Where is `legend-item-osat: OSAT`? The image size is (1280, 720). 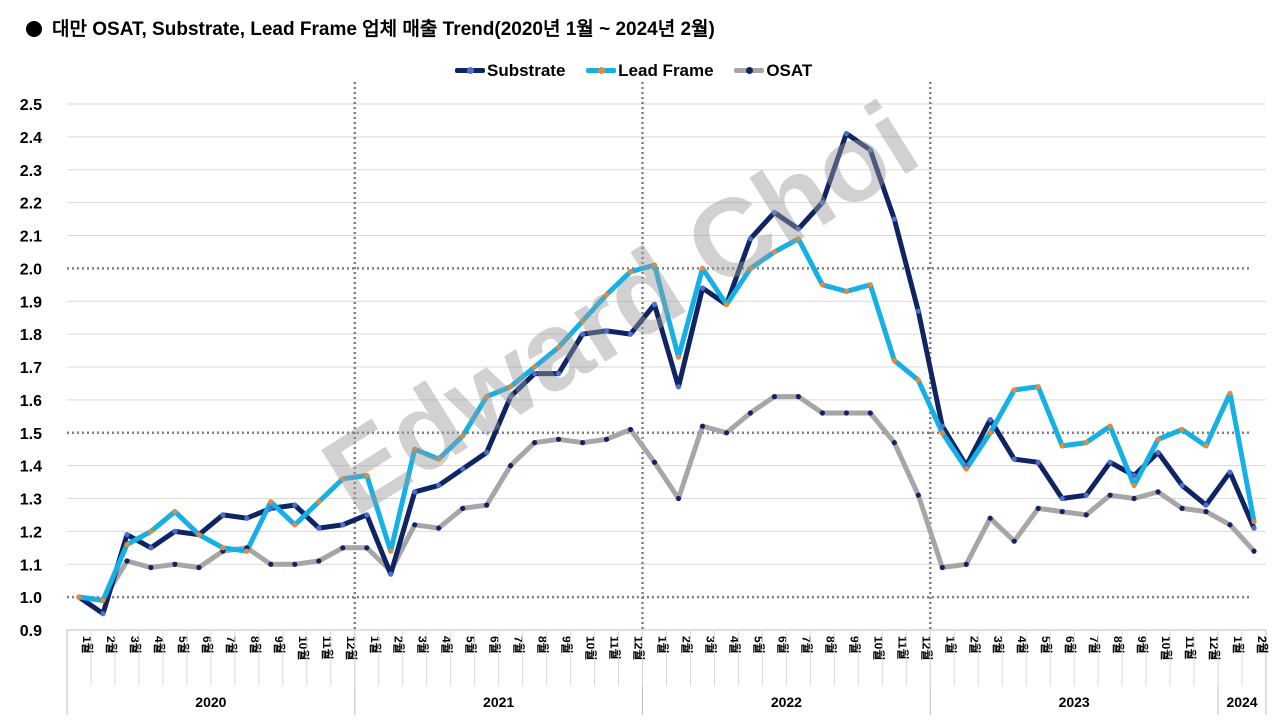
legend-item-osat: OSAT is located at coordinates (773, 71).